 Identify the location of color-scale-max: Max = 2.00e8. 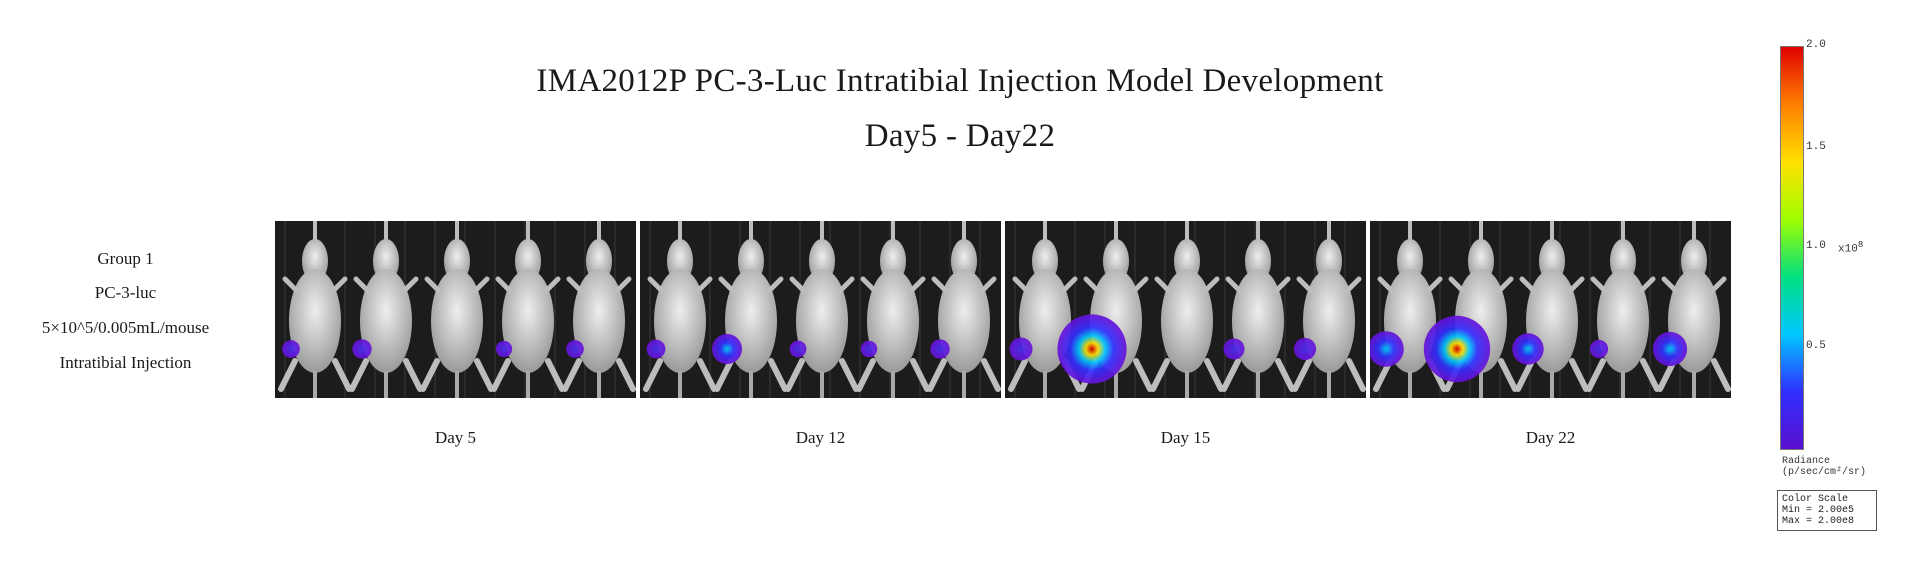
(1818, 521).